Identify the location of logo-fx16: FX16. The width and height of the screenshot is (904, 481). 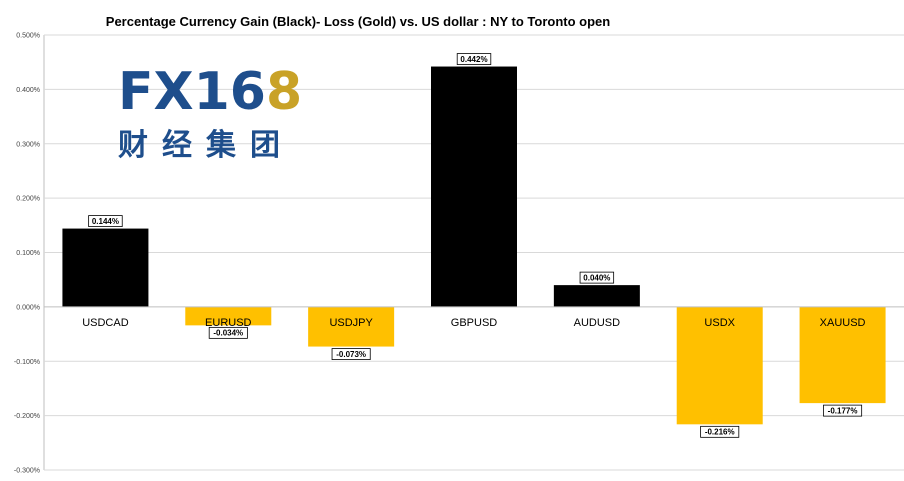
(192, 92).